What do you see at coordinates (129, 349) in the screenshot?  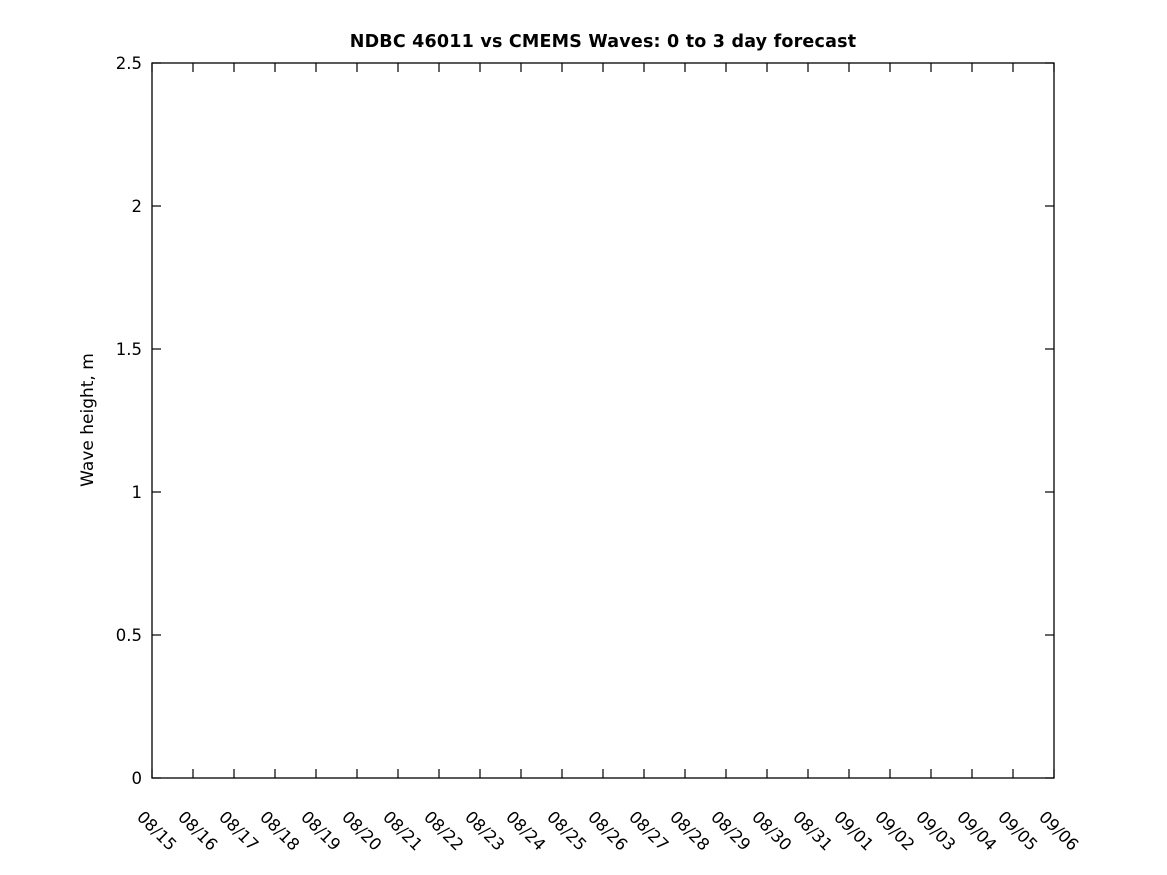 I see `y-tick-label: 1.5` at bounding box center [129, 349].